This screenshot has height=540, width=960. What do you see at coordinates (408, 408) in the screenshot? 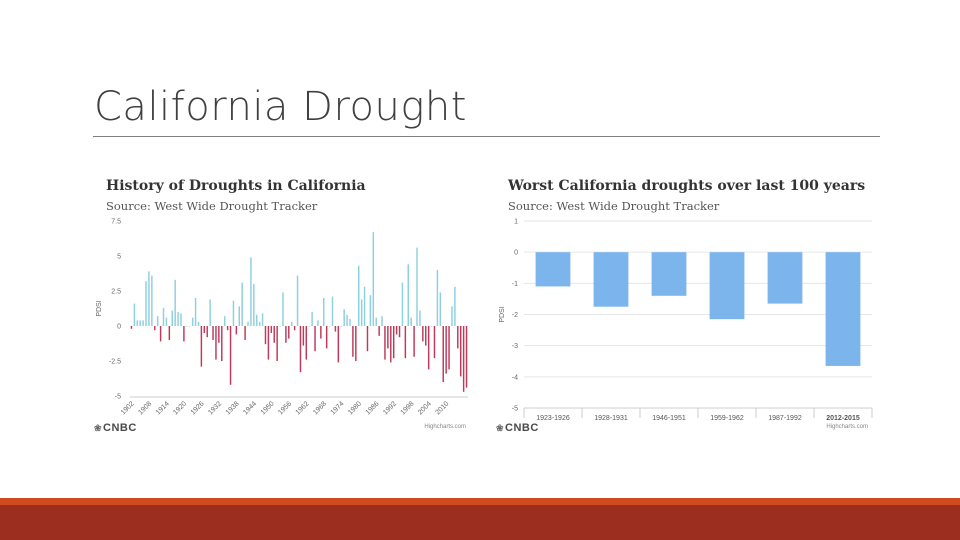
I see `history-x-tick-label: 1998` at bounding box center [408, 408].